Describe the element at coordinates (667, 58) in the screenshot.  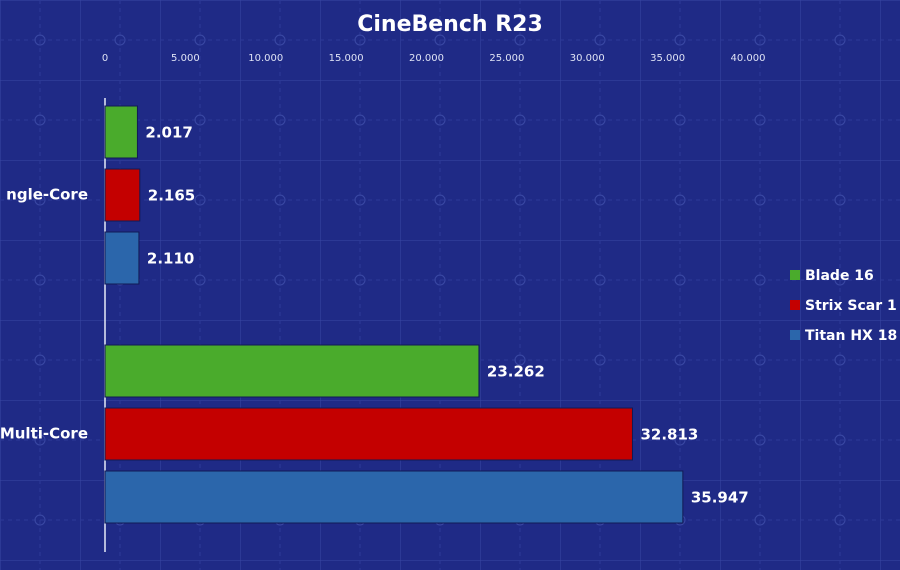
I see `x-tick-label: 35.000` at that location.